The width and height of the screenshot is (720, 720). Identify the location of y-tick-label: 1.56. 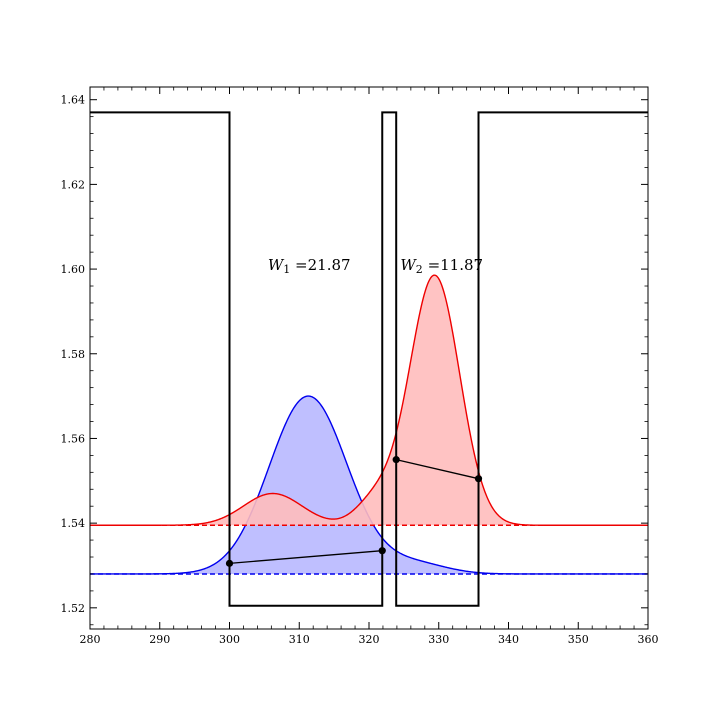
(73, 438).